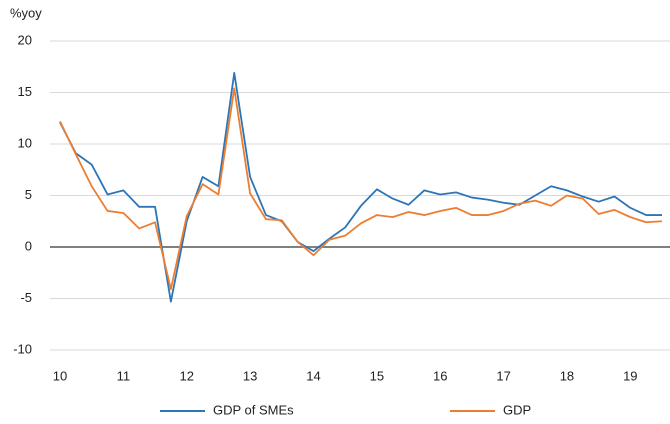  Describe the element at coordinates (253, 409) in the screenshot. I see `legend-label: GDP of SMEs` at that location.